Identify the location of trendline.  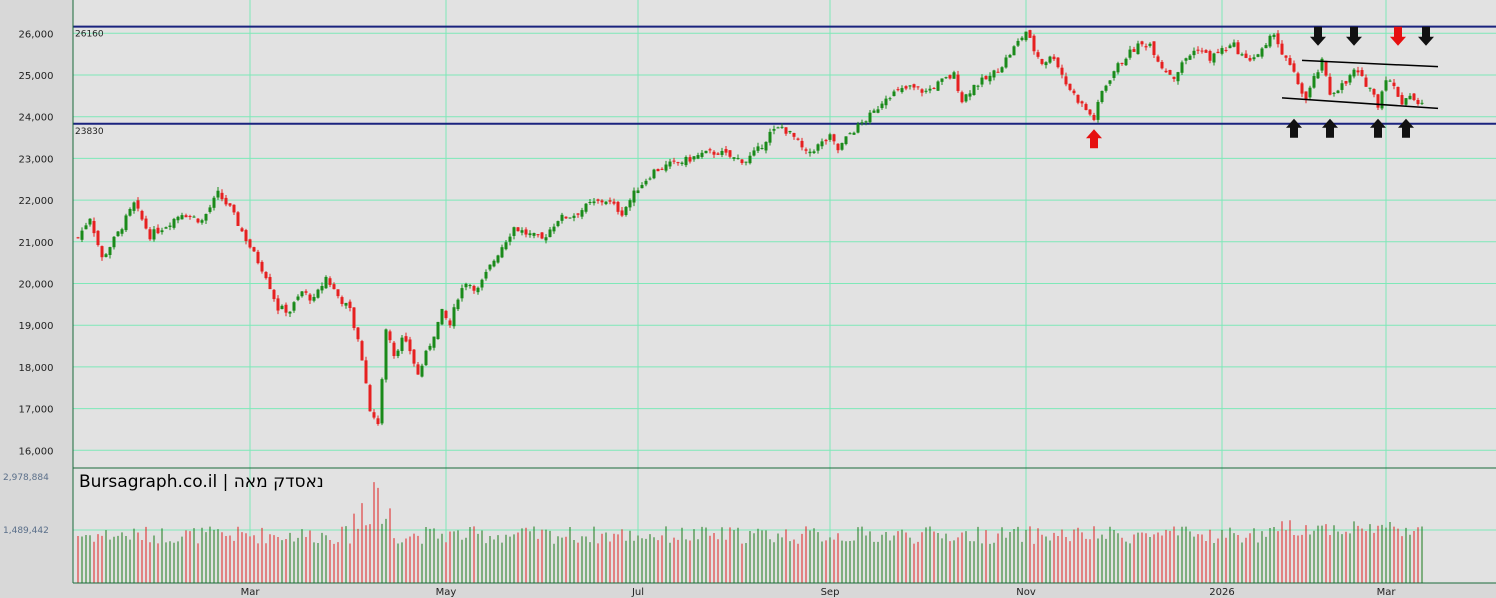
(1370, 63).